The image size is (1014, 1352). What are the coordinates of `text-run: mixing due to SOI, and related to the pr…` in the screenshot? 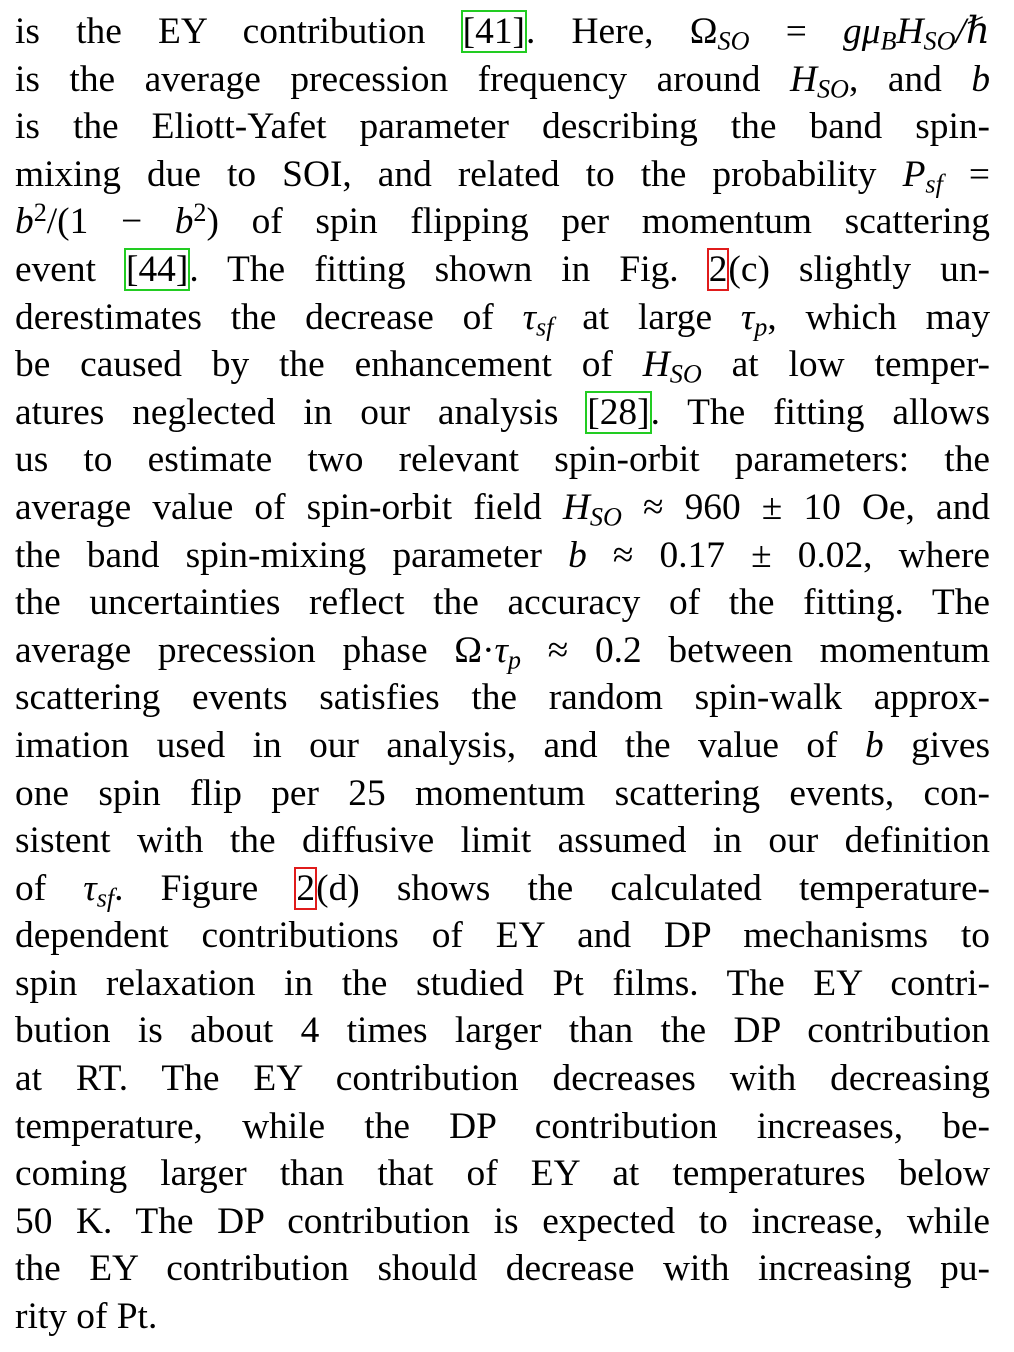 It's located at (459, 174).